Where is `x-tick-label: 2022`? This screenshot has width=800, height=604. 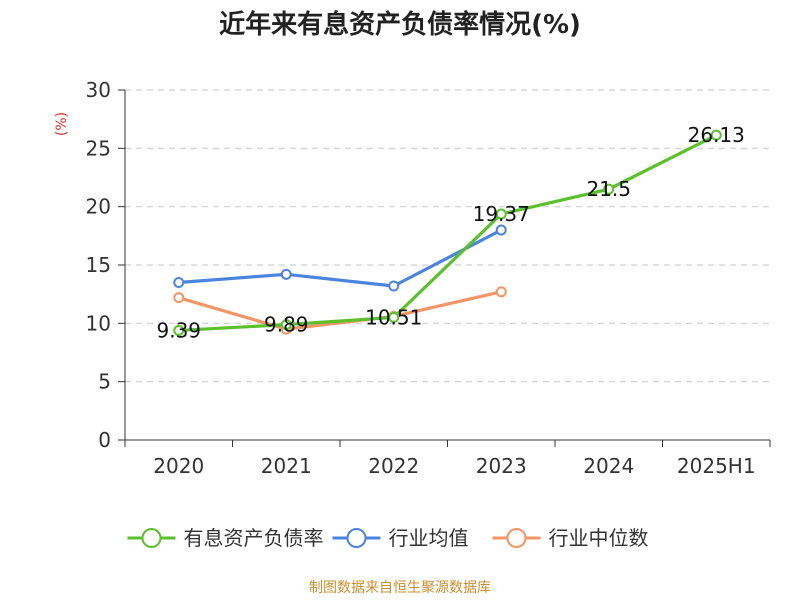
x-tick-label: 2022 is located at coordinates (393, 466).